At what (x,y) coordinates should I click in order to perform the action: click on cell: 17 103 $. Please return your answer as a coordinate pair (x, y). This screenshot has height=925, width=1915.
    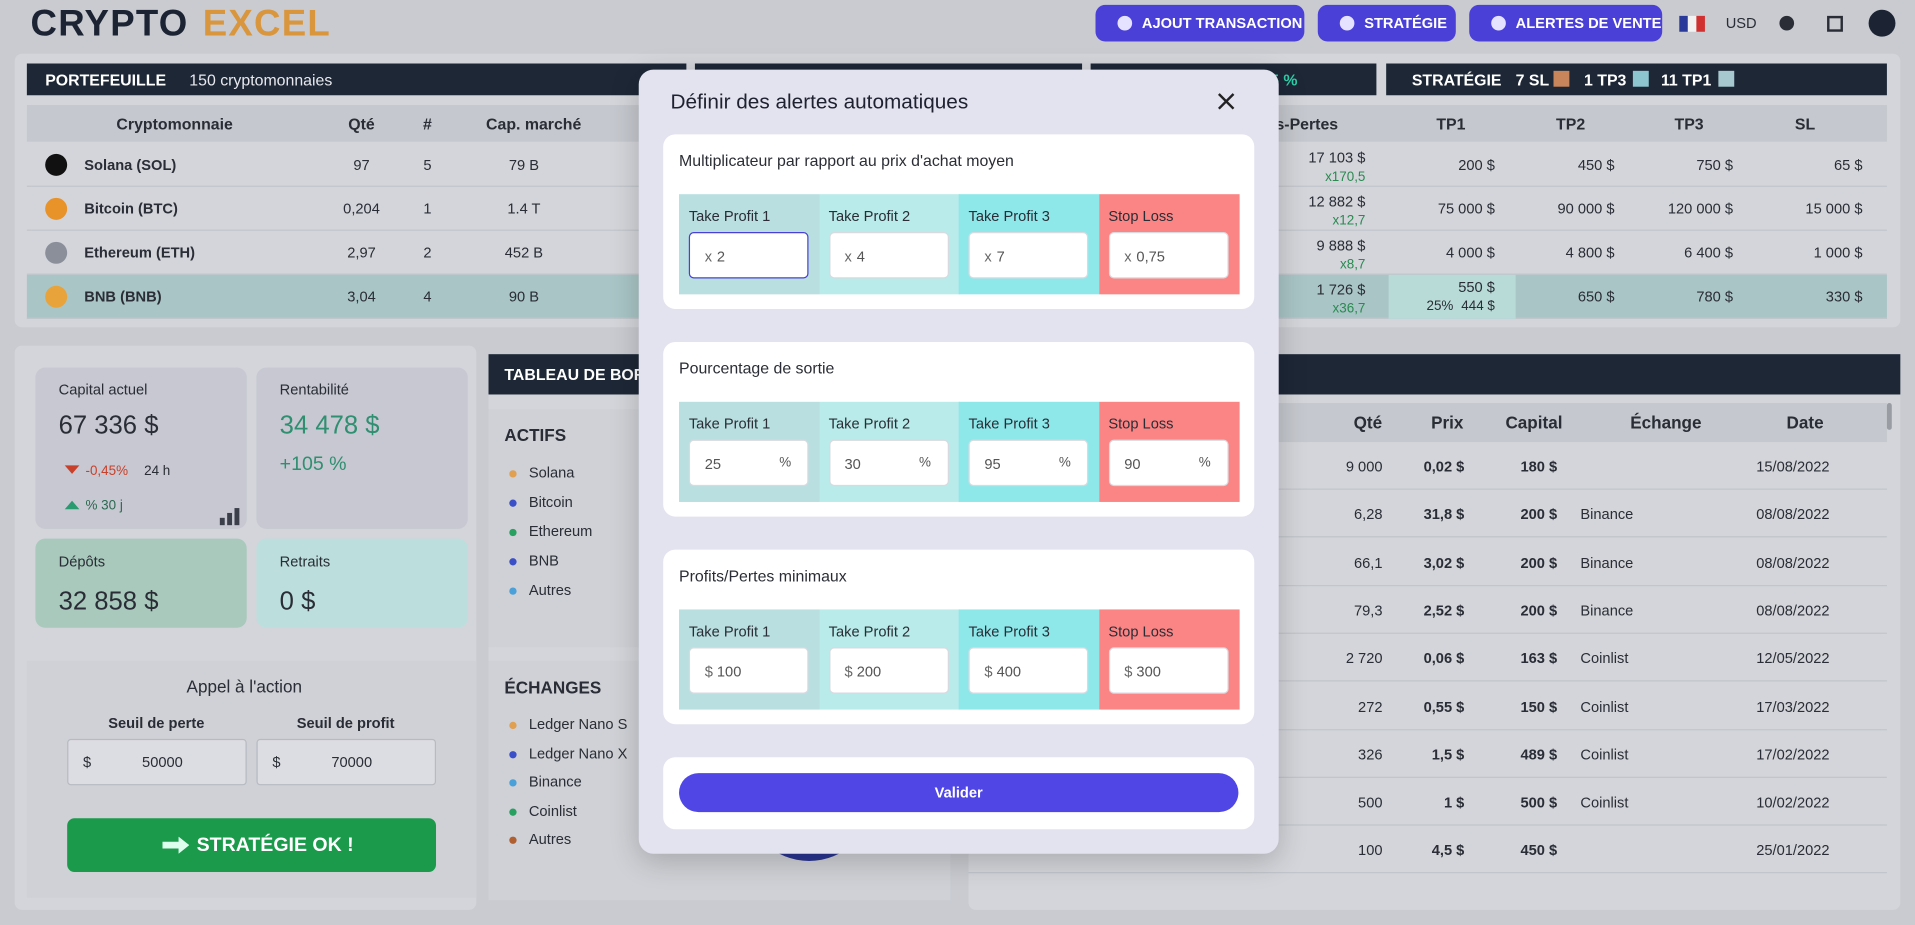
    Looking at the image, I should click on (1337, 157).